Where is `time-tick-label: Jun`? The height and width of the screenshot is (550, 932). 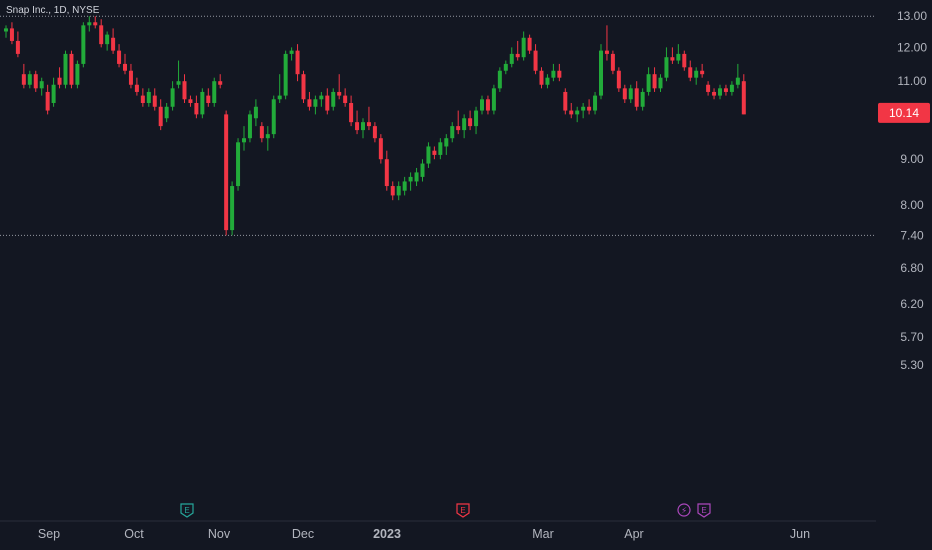
time-tick-label: Jun is located at coordinates (800, 534).